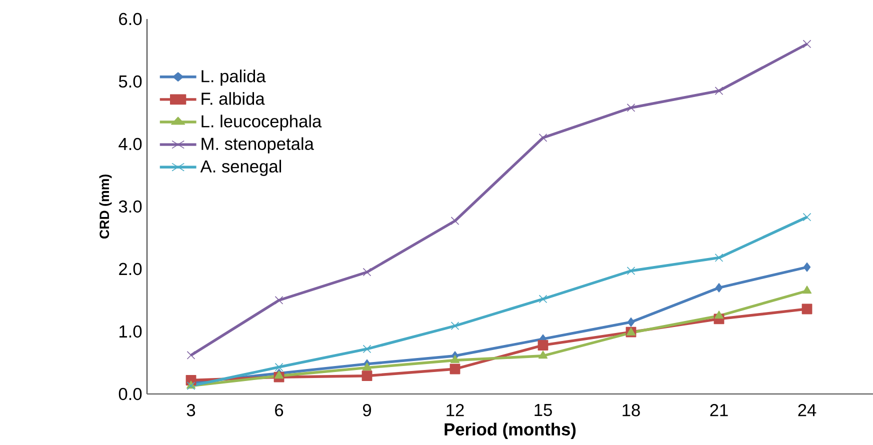  Describe the element at coordinates (130, 19) in the screenshot. I see `y-tick-label: 6.0` at that location.